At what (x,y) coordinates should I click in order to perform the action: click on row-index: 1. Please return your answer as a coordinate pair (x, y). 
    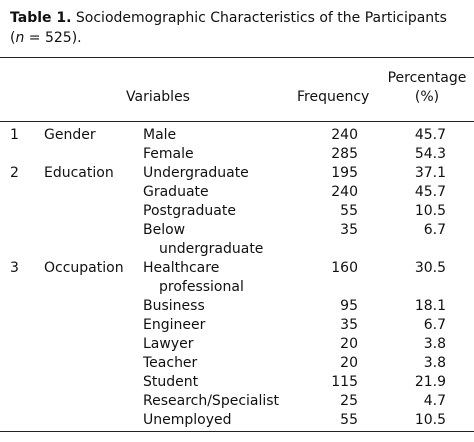
    Looking at the image, I should click on (14, 135).